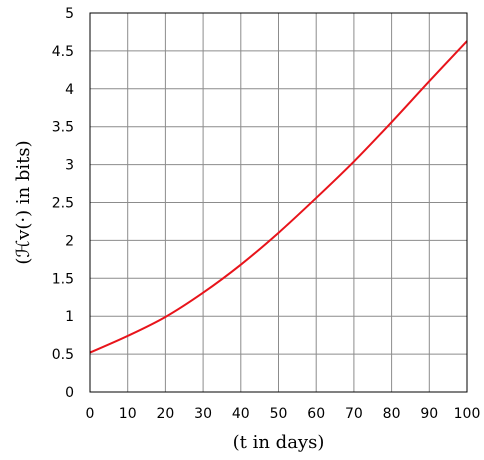 This screenshot has width=484, height=460. I want to click on y-tick-label: 1, so click(69, 317).